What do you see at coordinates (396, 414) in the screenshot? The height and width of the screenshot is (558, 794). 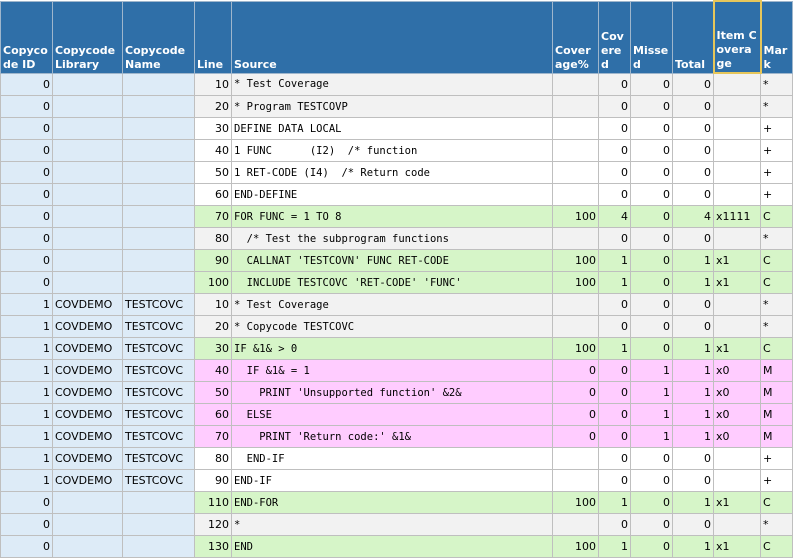 I see `table-row: 1 COVDEMO TESTCOVC 60 ELSE 0 0 1 1 x0 M` at bounding box center [396, 414].